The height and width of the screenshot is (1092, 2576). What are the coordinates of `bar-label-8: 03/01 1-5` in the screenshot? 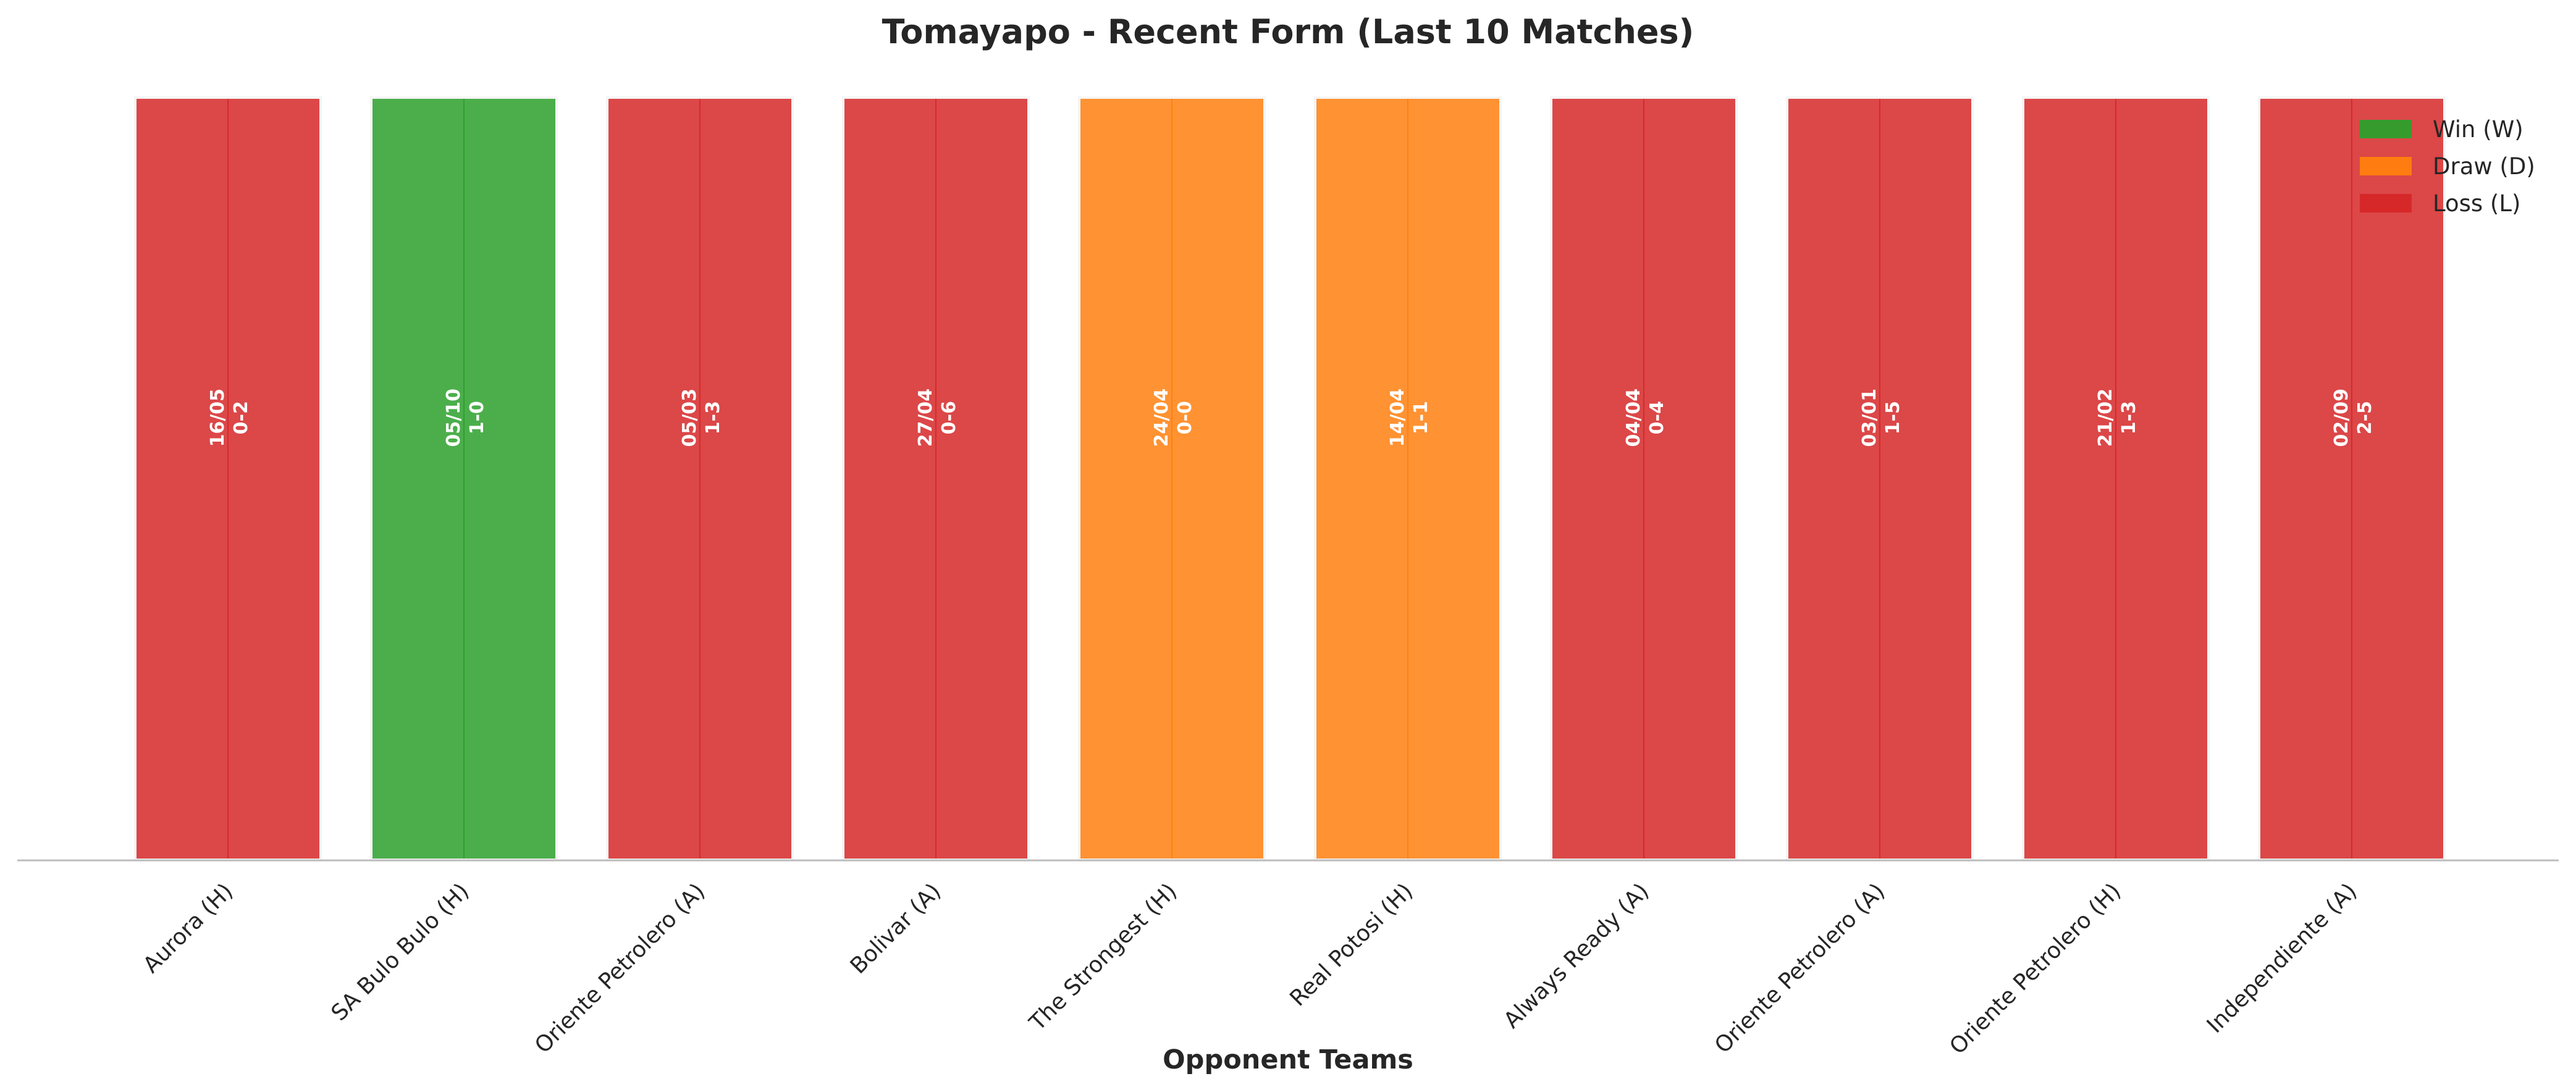 It's located at (1881, 417).